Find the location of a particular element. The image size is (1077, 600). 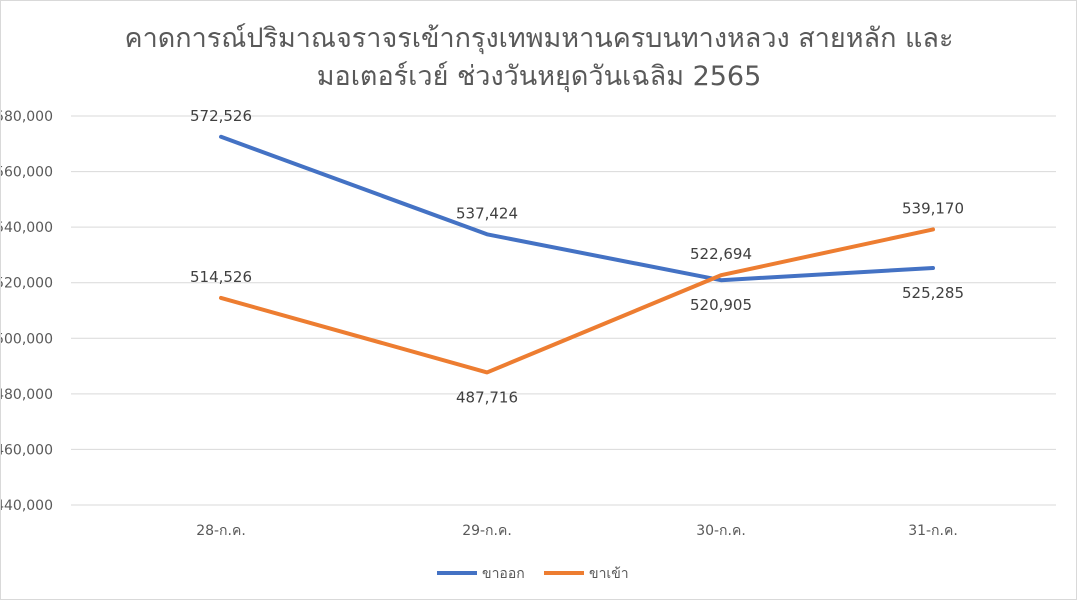

y-tick-label: 560,000 is located at coordinates (27, 173).